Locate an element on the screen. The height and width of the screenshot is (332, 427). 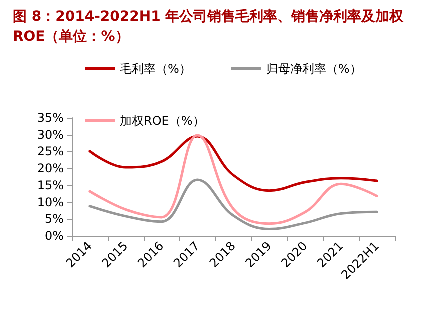
y-tick-label: 25% is located at coordinates (50, 151).